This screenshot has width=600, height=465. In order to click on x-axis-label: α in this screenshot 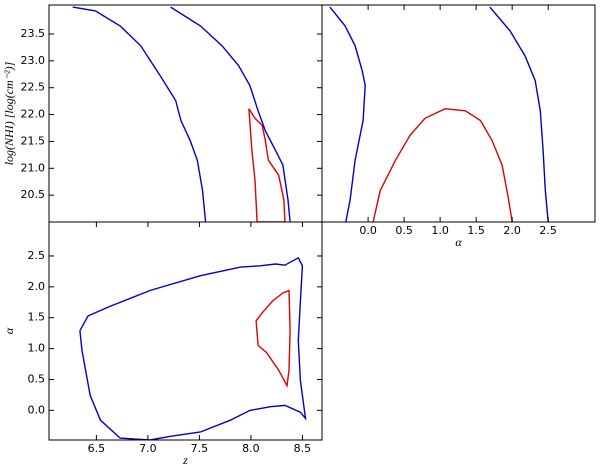, I will do `click(458, 242)`.